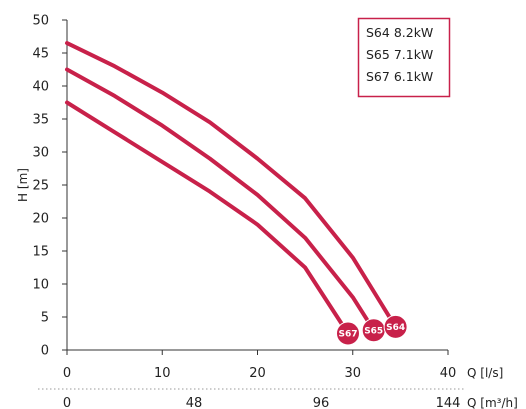 The width and height of the screenshot is (526, 409). I want to click on legend-box, so click(404, 57).